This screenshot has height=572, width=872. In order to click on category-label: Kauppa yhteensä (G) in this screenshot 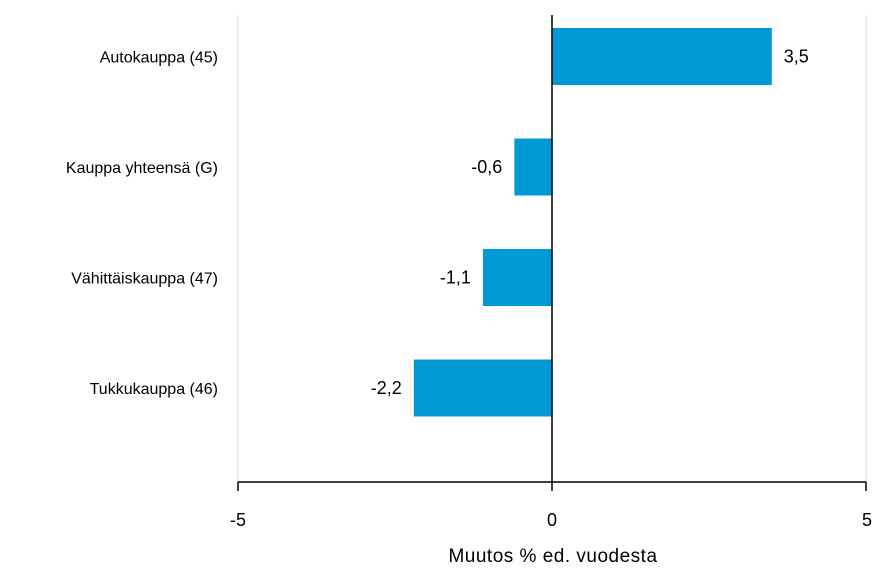, I will do `click(142, 168)`.